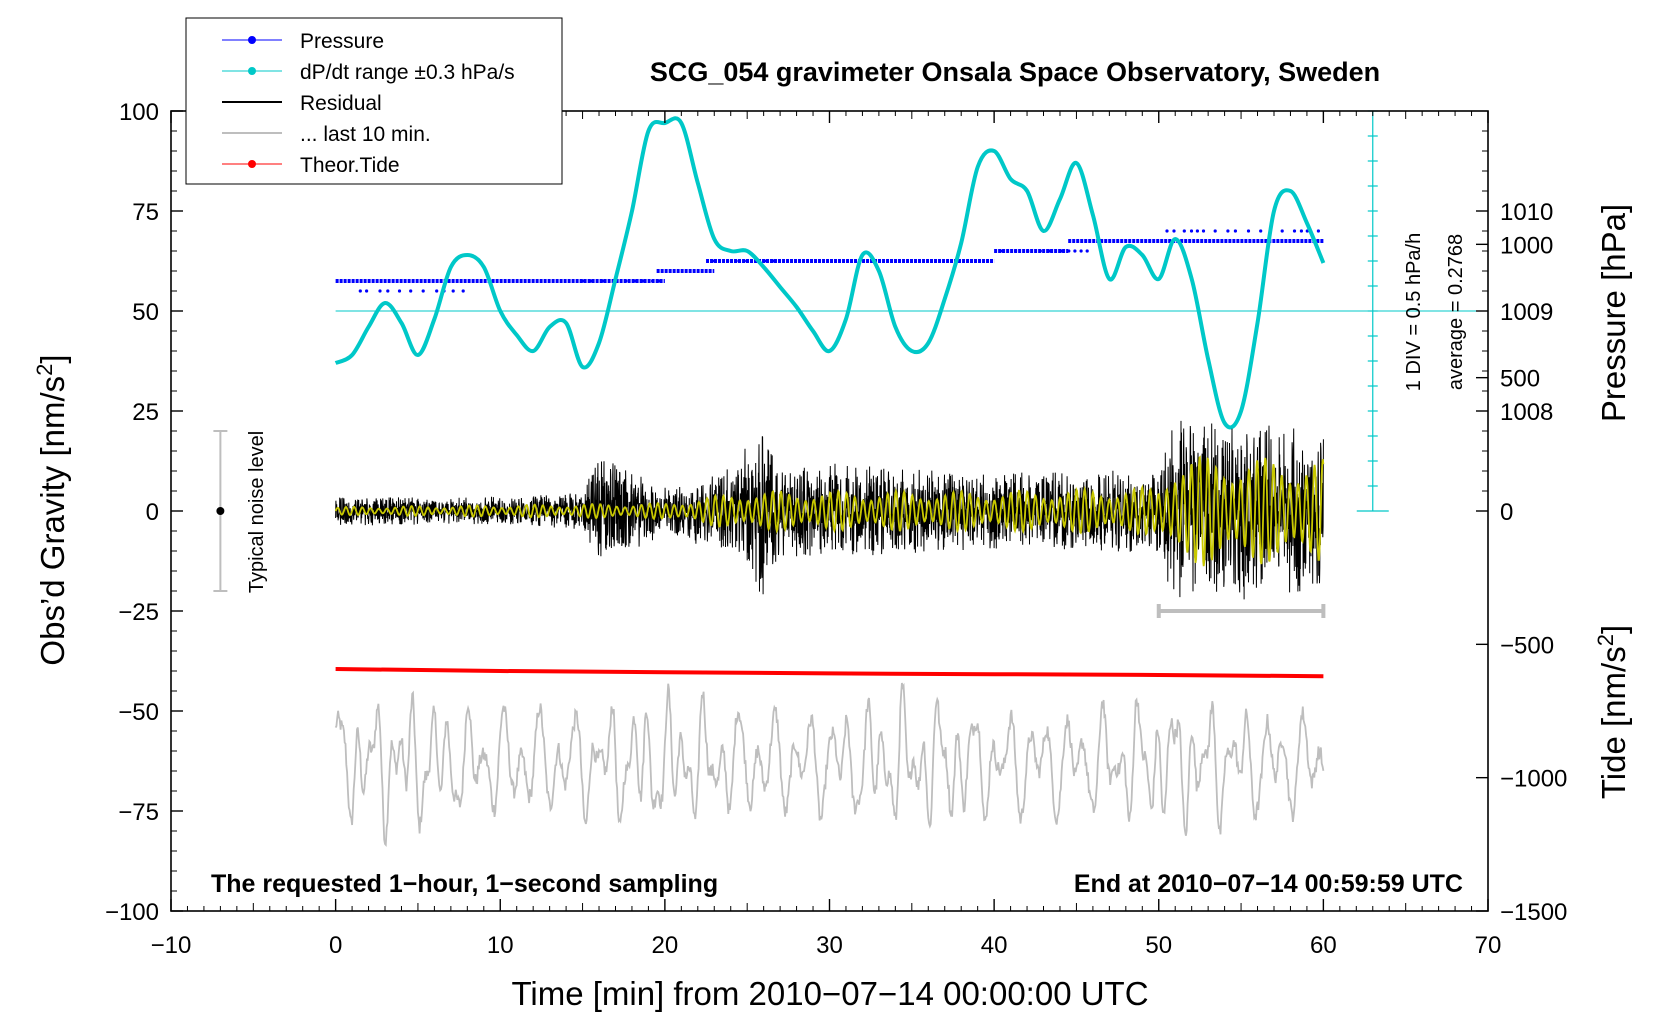 This screenshot has width=1676, height=1020. What do you see at coordinates (252, 40) in the screenshot?
I see `legend-marker-pressure` at bounding box center [252, 40].